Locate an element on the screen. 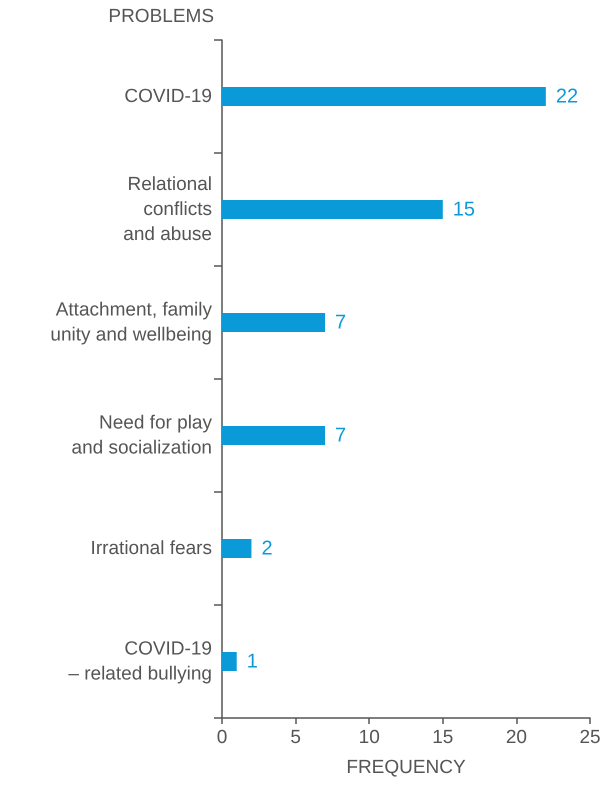 The width and height of the screenshot is (610, 798). y-tick-label: COVID-19 is located at coordinates (168, 96).